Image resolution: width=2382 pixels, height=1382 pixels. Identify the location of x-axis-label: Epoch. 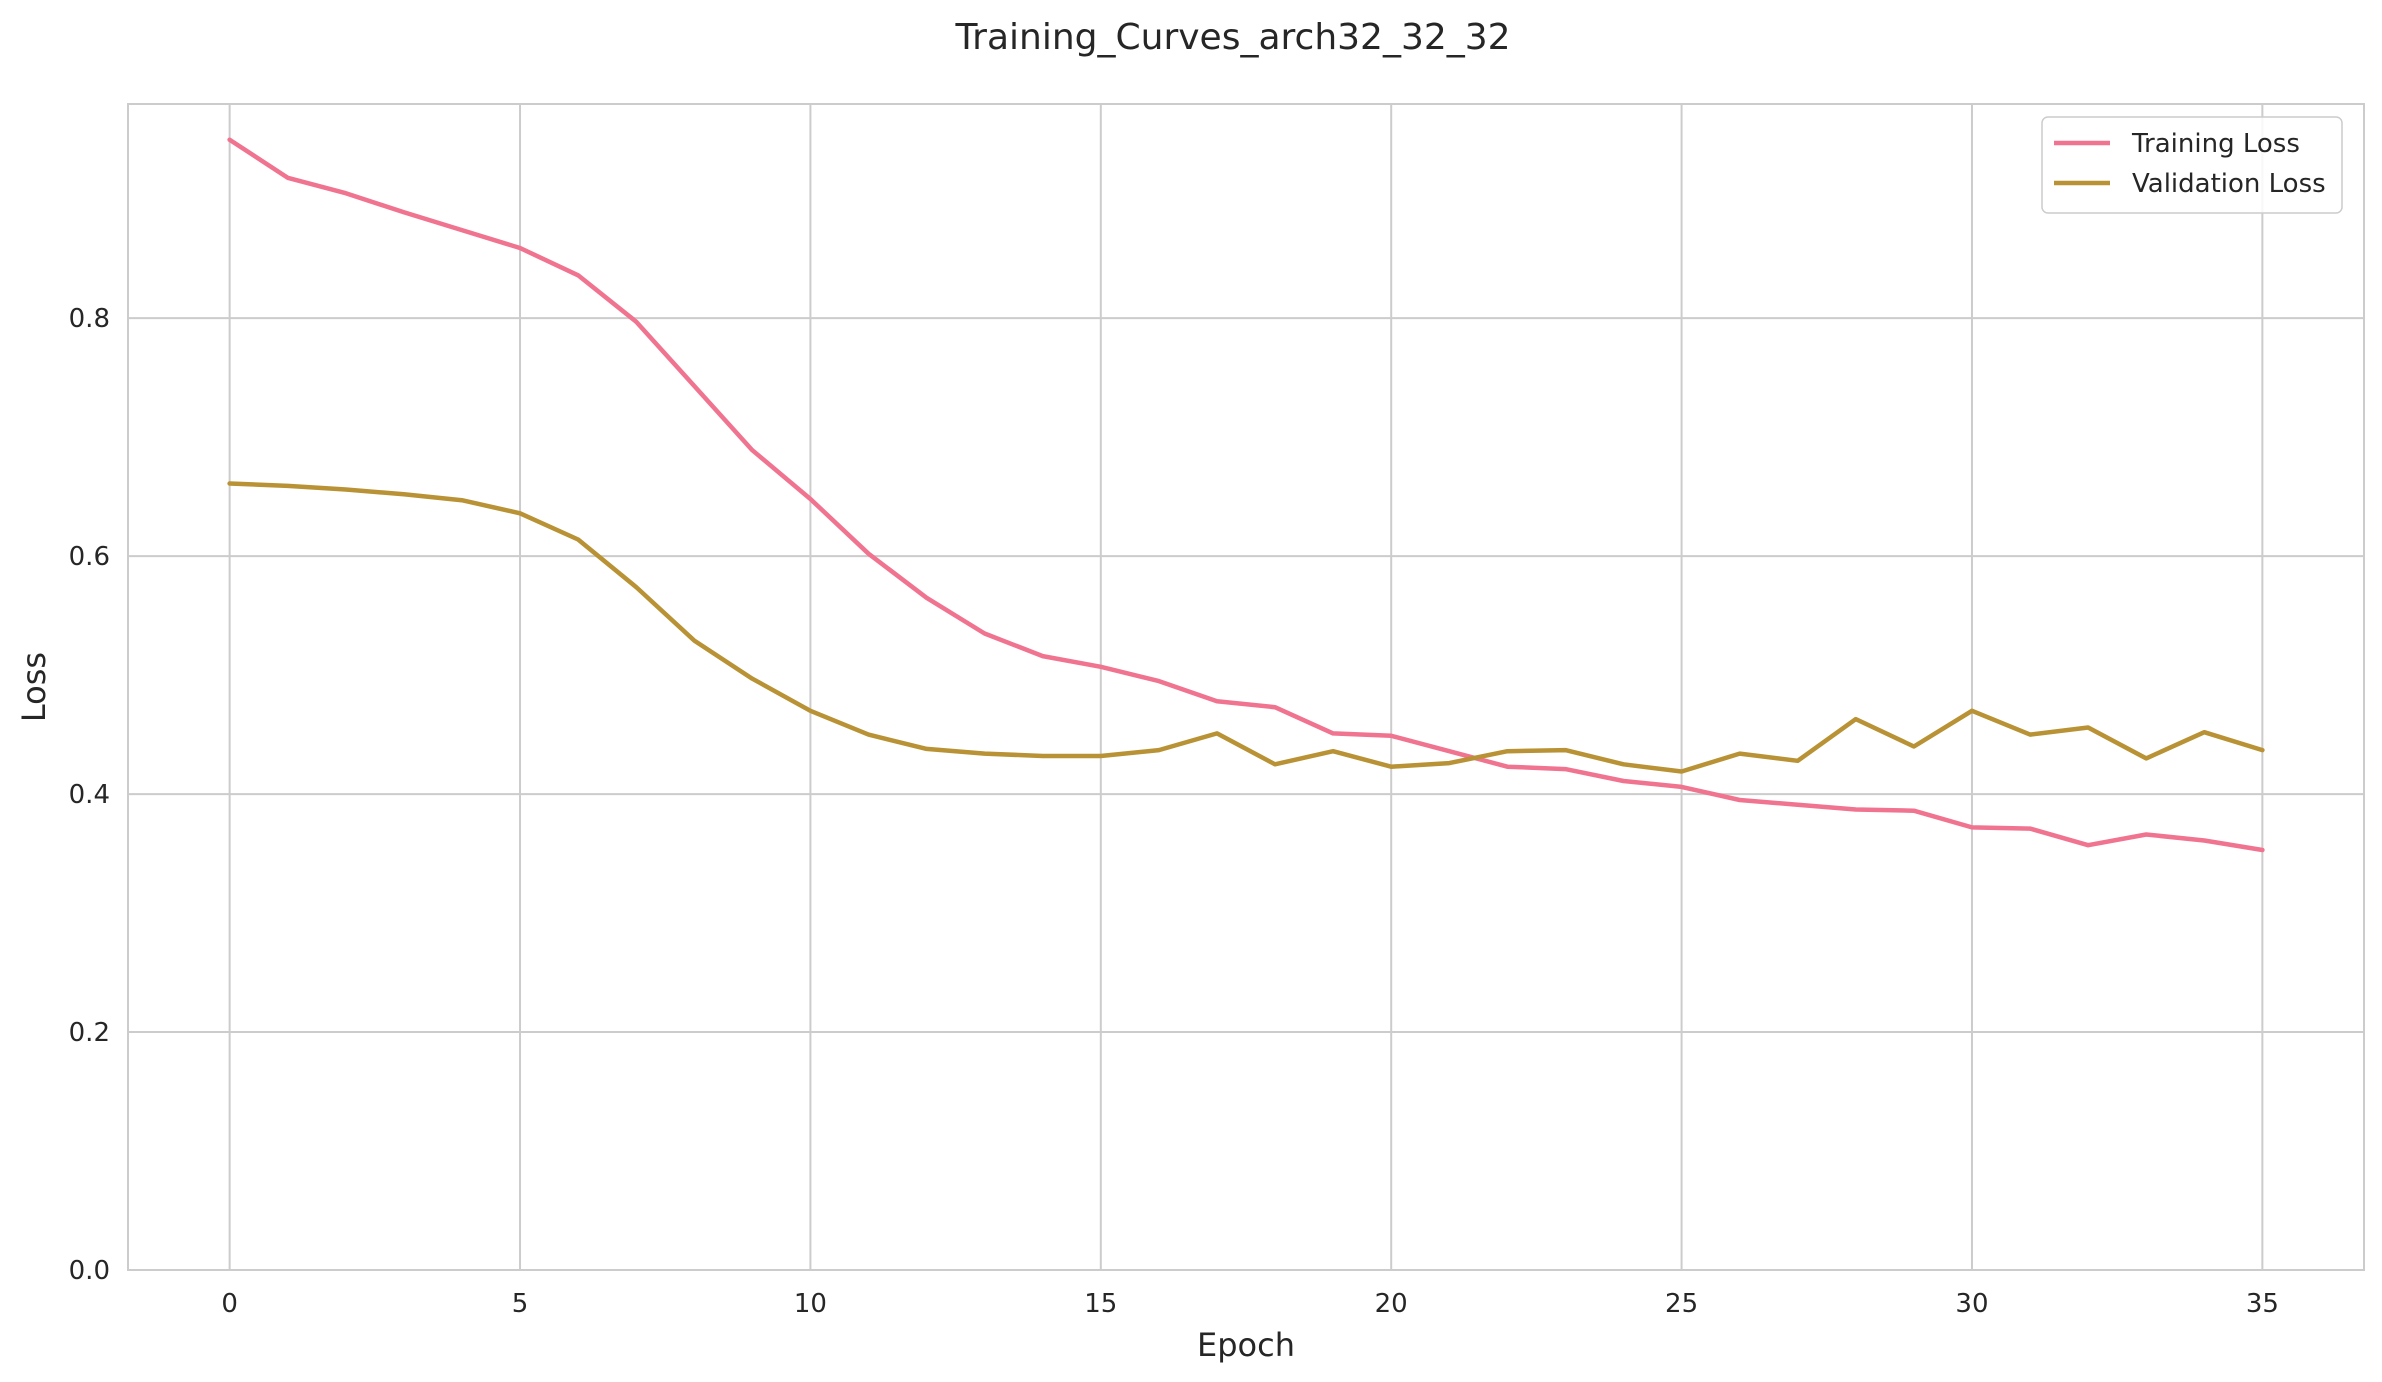
(1246, 1345).